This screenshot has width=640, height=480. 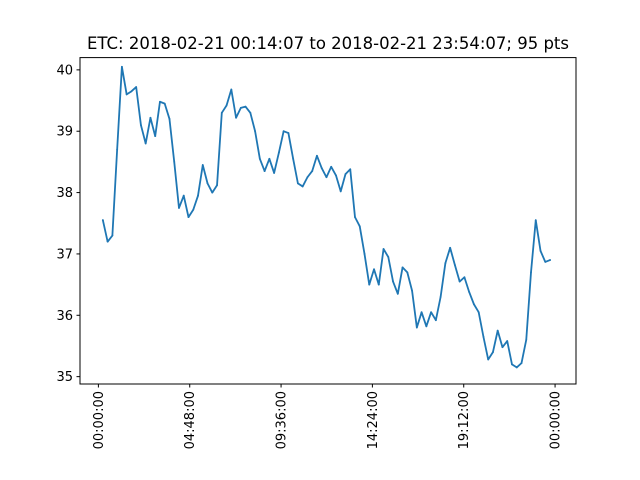 I want to click on x-tick-label: 19:12:00, so click(x=464, y=420).